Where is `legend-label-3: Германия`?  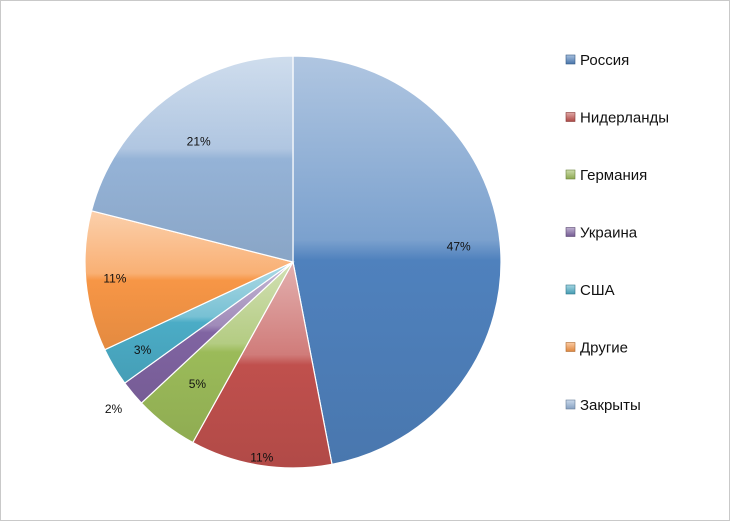 legend-label-3: Германия is located at coordinates (613, 175).